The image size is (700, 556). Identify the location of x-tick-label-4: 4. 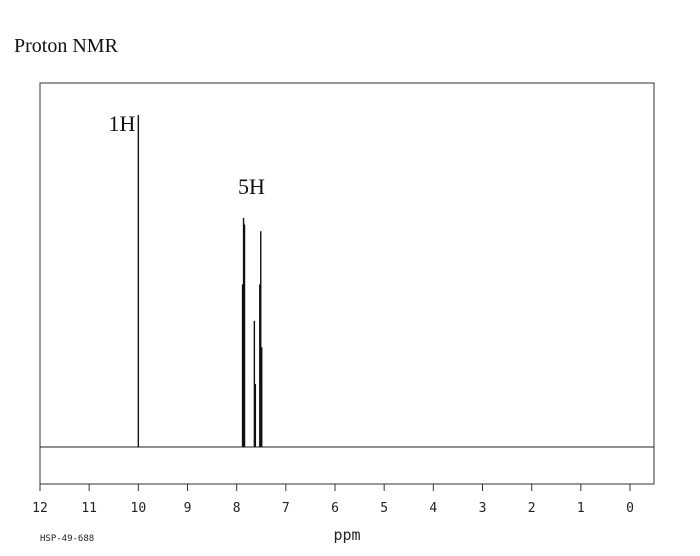
(433, 508).